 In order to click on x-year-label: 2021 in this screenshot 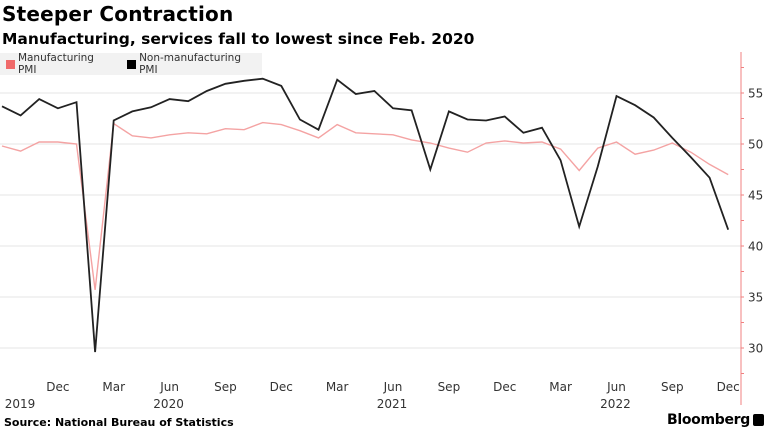, I will do `click(392, 404)`.